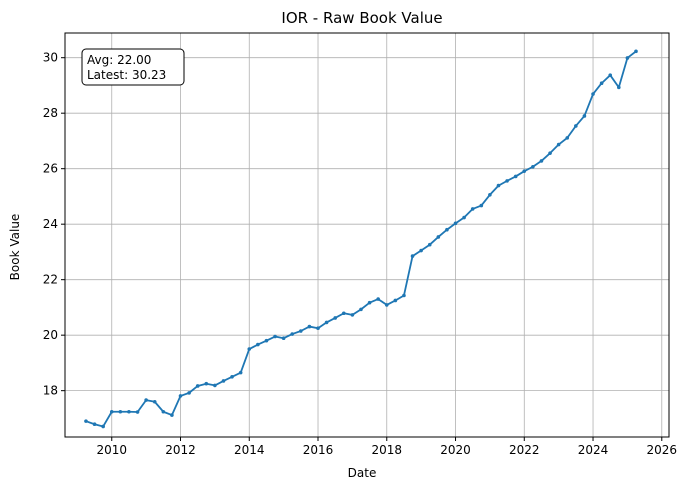  Describe the element at coordinates (50, 113) in the screenshot. I see `y-tick-label: 28` at that location.